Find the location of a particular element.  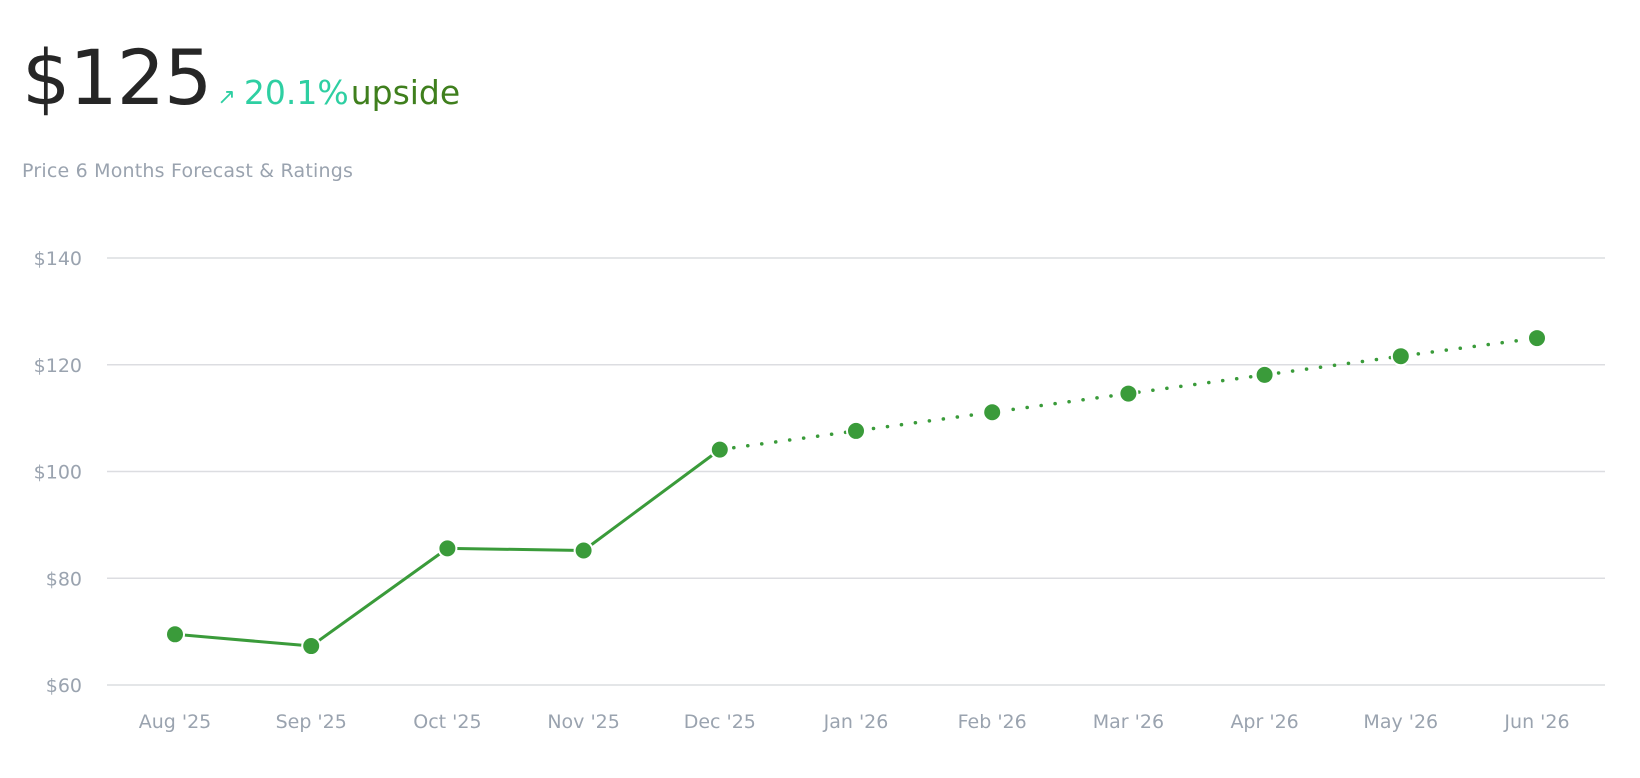

x-tick-label: Jun '26 is located at coordinates (1536, 722).